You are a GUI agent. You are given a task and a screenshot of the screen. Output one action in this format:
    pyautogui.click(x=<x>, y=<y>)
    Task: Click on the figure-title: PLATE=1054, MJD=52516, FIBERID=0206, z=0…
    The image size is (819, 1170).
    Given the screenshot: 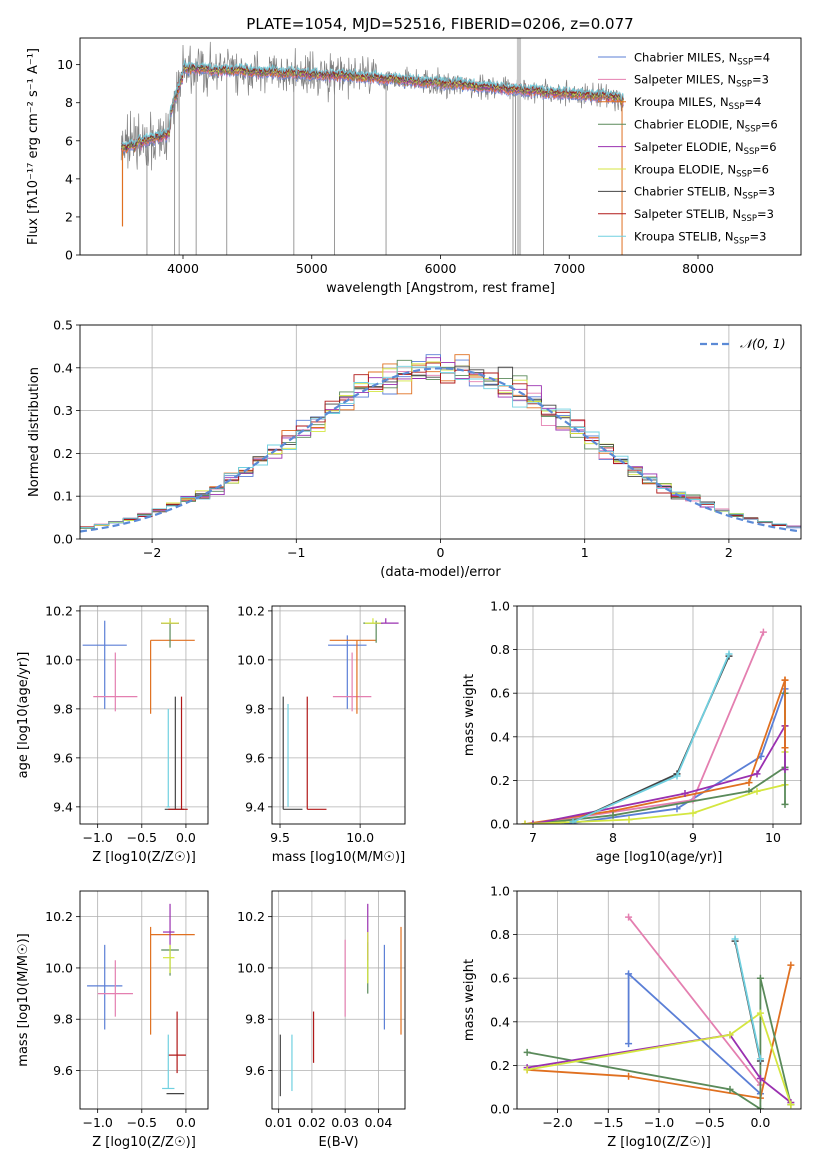 What is the action you would take?
    pyautogui.click(x=439, y=24)
    